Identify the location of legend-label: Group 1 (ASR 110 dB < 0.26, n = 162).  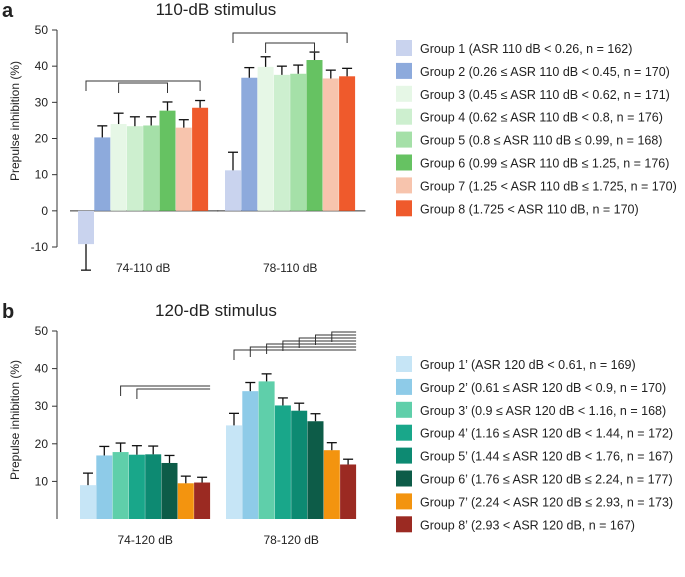
(526, 49).